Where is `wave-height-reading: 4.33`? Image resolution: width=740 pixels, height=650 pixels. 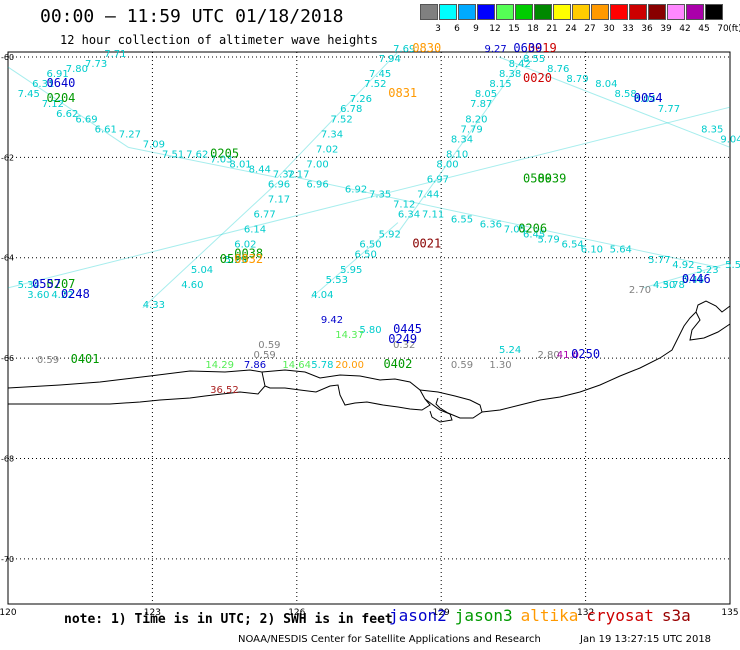 wave-height-reading: 4.33 is located at coordinates (154, 305).